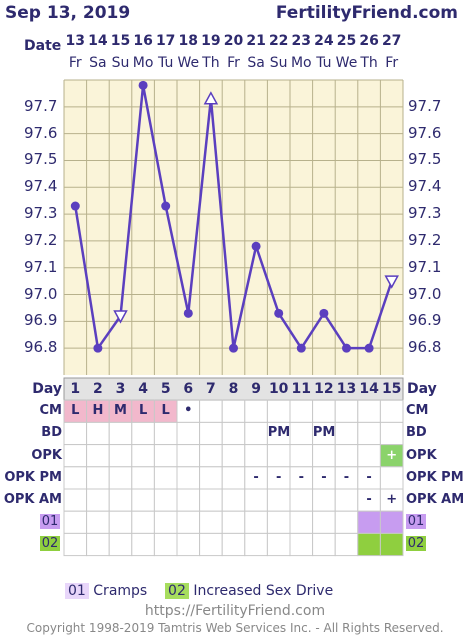 This screenshot has height=640, width=470. Describe the element at coordinates (41, 132) in the screenshot. I see `y-tick-label-left: 97.6` at that location.